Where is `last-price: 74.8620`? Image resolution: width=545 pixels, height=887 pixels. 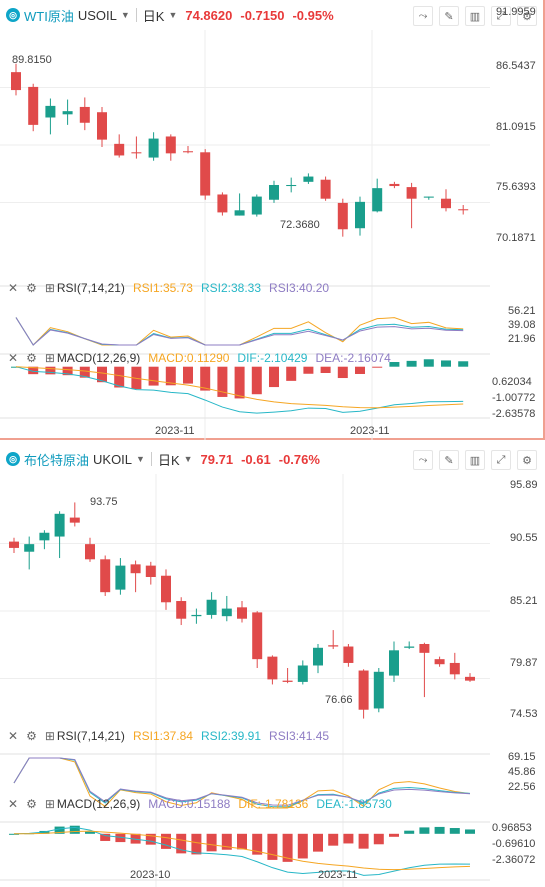 last-price: 74.8620 is located at coordinates (209, 15).